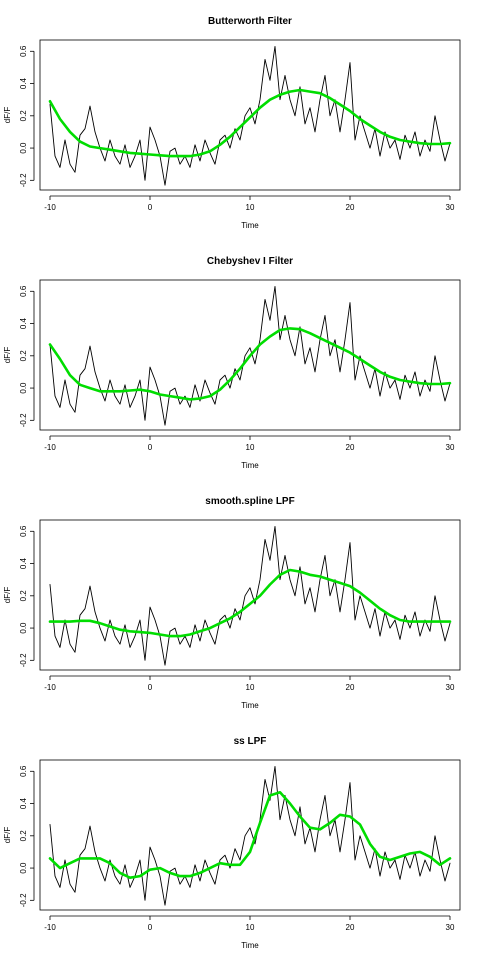 The image size is (480, 960). I want to click on chart-title: Chebyshev I Filter, so click(250, 261).